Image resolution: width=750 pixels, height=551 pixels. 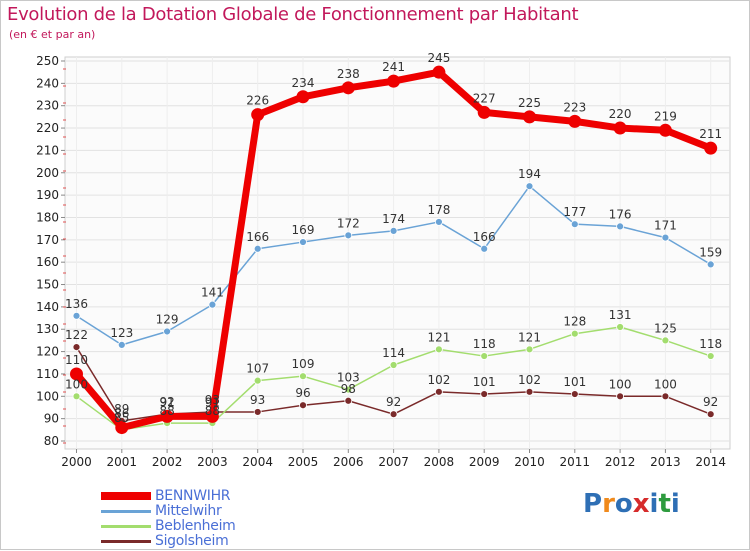 What do you see at coordinates (529, 174) in the screenshot?
I see `data-label-mittelwihr: 194` at bounding box center [529, 174].